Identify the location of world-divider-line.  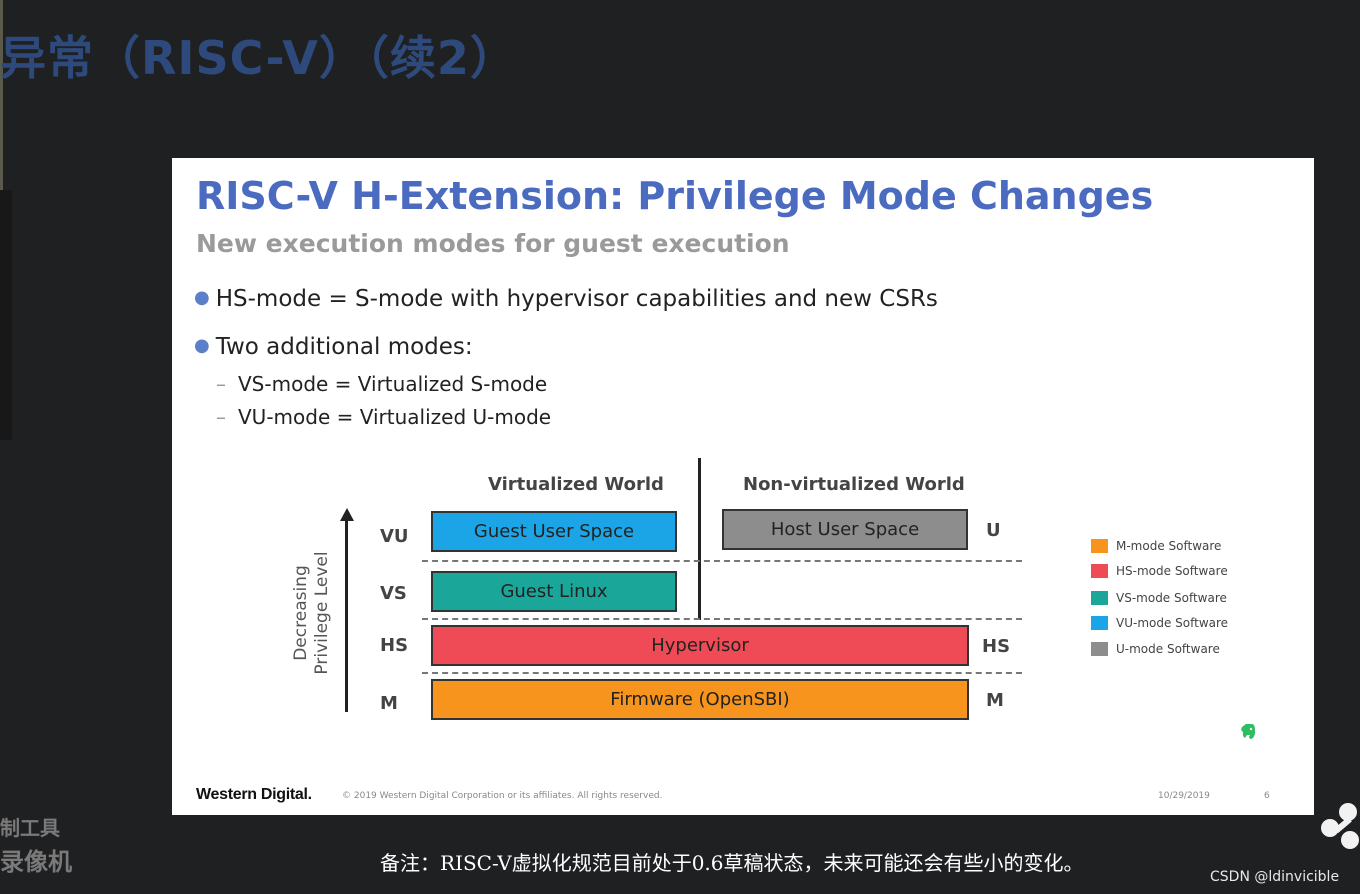
(699, 539).